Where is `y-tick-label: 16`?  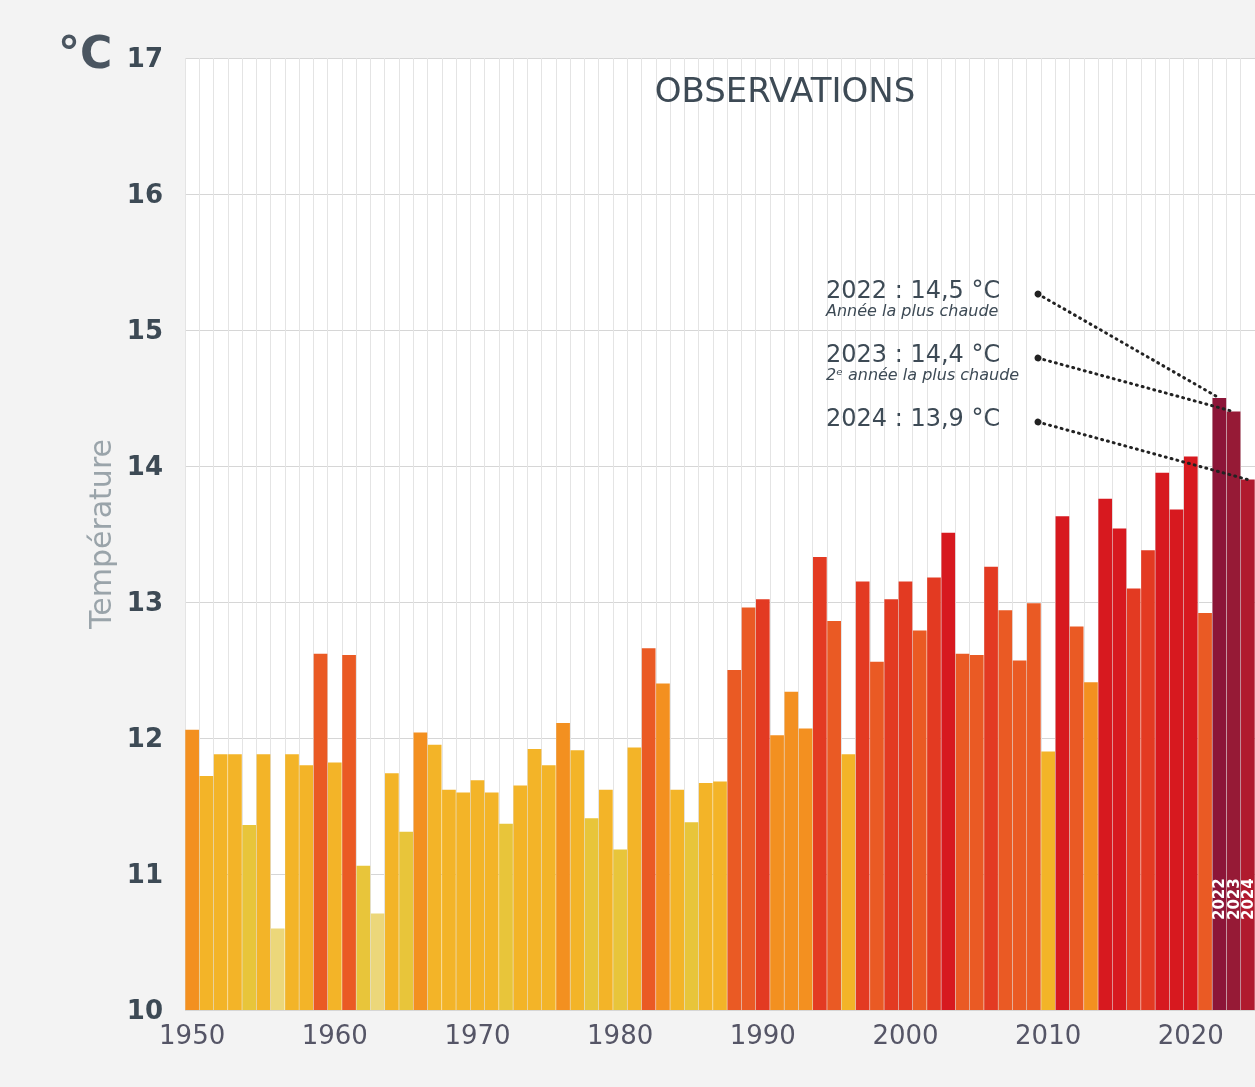 y-tick-label: 16 is located at coordinates (144, 194).